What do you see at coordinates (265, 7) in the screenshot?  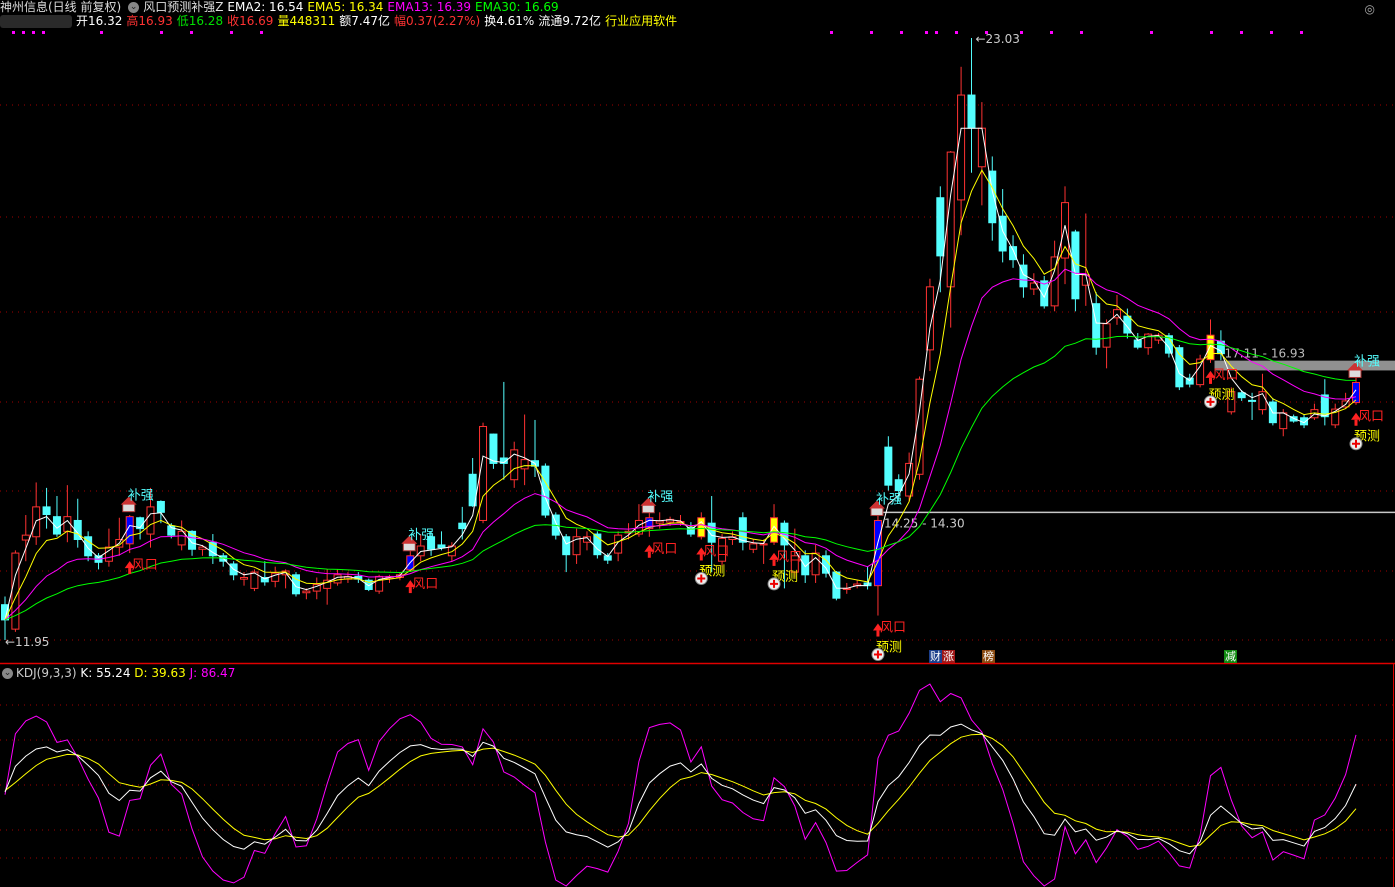 I see `ema2-value: EMA2: 16.54` at bounding box center [265, 7].